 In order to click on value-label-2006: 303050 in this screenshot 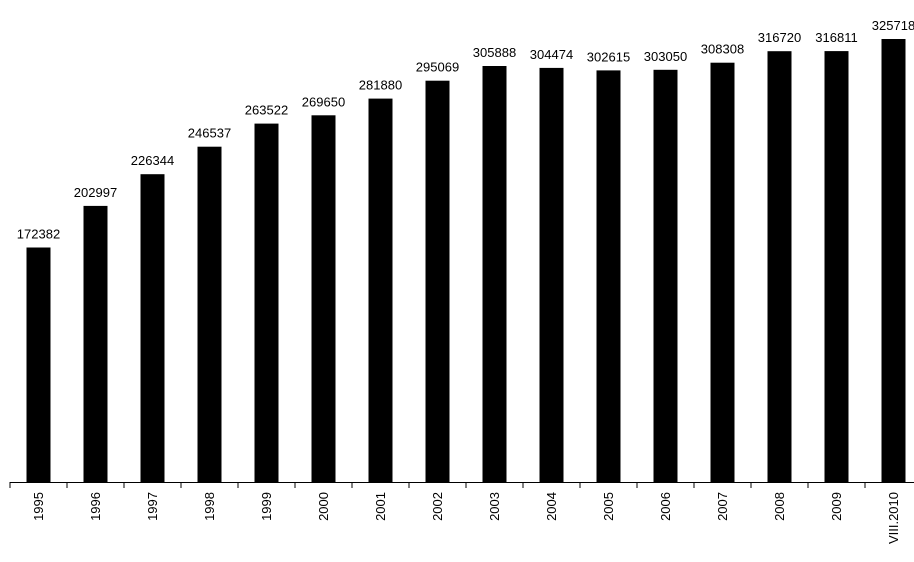, I will do `click(665, 56)`.